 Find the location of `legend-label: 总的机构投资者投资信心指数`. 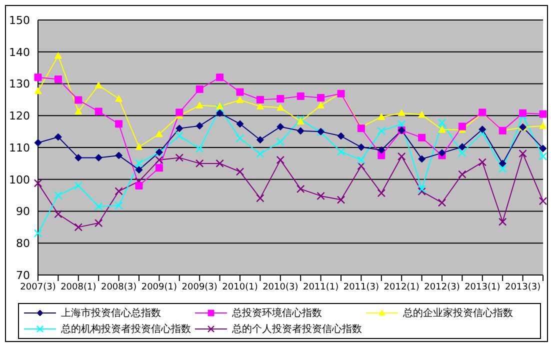

legend-label: 总的机构投资者投资信心指数 is located at coordinates (126, 329).